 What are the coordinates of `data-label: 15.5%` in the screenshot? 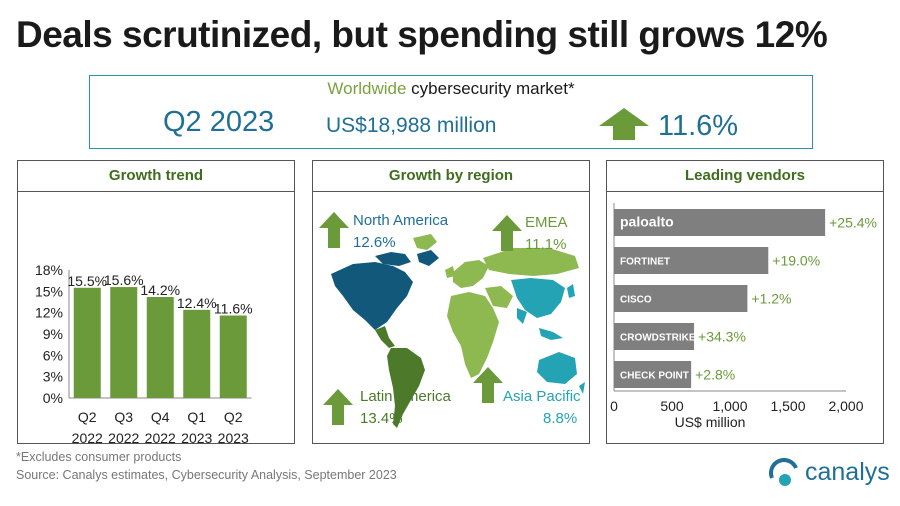 It's located at (87, 281).